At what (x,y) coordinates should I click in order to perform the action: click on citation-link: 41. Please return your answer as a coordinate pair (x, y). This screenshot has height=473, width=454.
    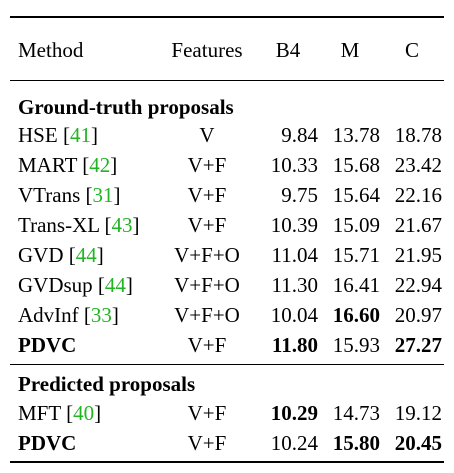
    Looking at the image, I should click on (80, 135).